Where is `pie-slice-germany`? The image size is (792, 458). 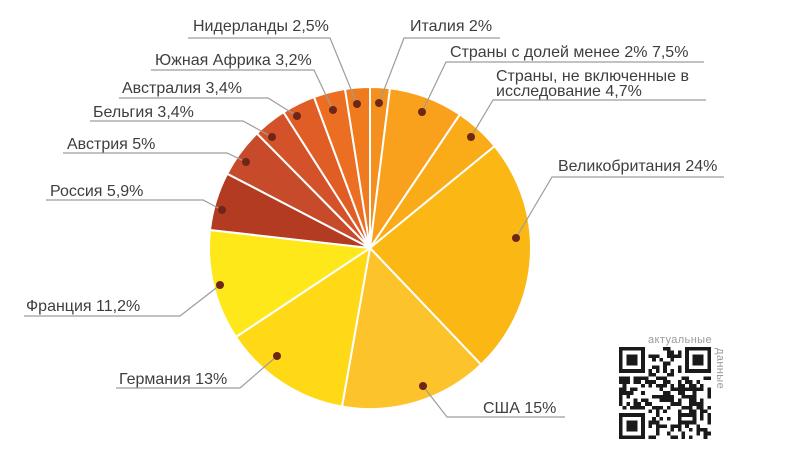
pie-slice-germany is located at coordinates (302, 327).